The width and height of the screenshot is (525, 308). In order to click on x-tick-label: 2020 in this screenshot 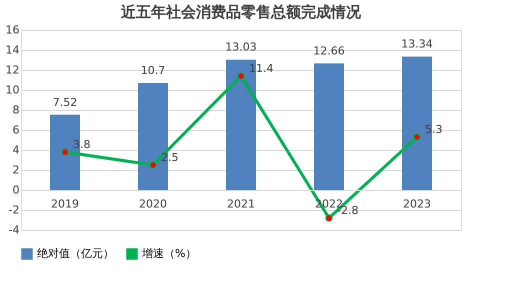, I will do `click(153, 204)`.